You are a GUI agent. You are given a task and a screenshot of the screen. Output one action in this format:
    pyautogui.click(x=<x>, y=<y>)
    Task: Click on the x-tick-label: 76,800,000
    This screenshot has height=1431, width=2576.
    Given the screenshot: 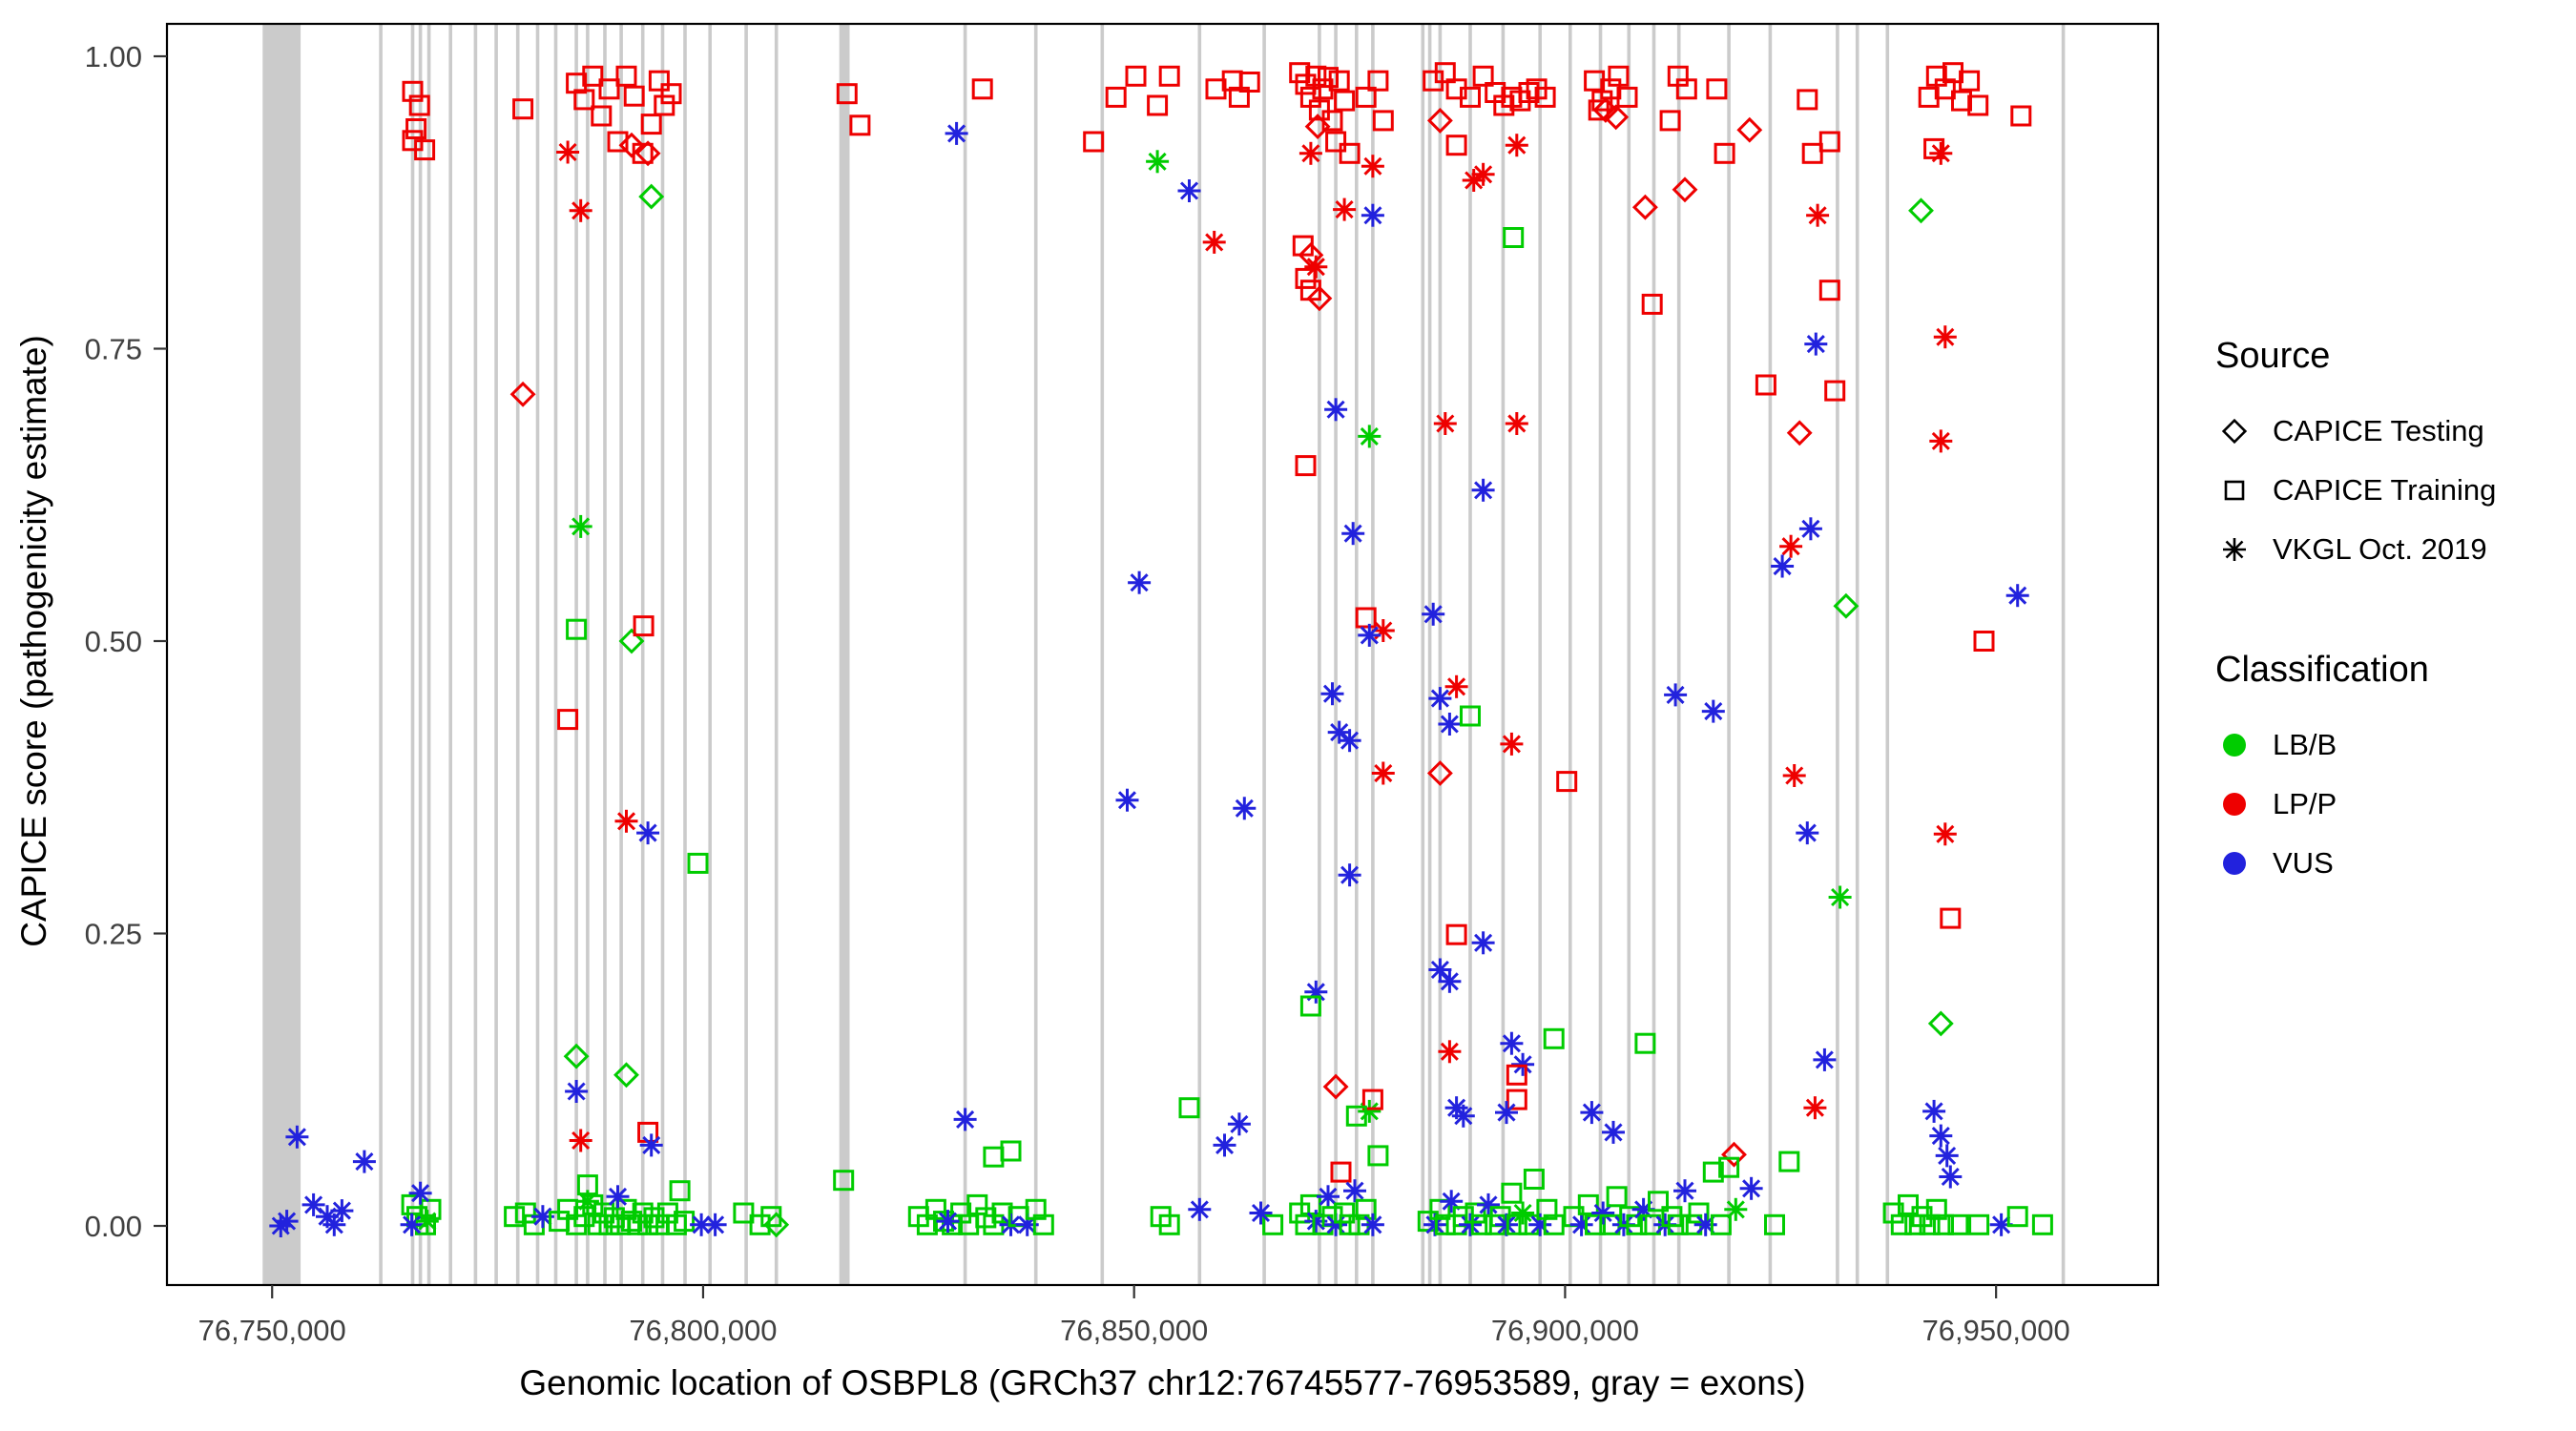 What is the action you would take?
    pyautogui.click(x=703, y=1330)
    